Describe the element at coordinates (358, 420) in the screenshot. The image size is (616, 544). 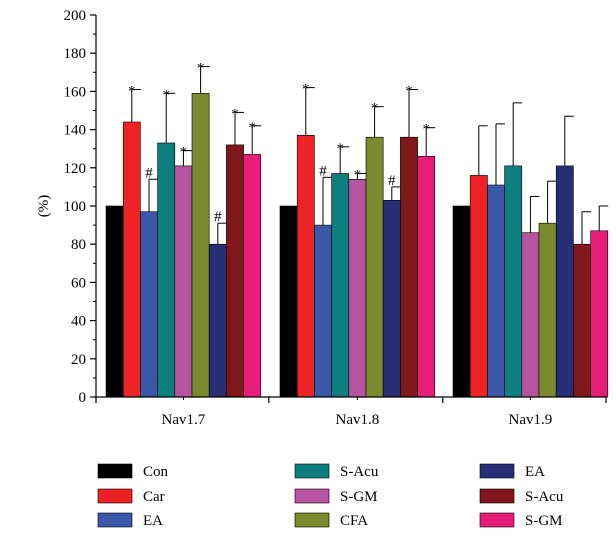
I see `x-tick-label: Nav1.8` at that location.